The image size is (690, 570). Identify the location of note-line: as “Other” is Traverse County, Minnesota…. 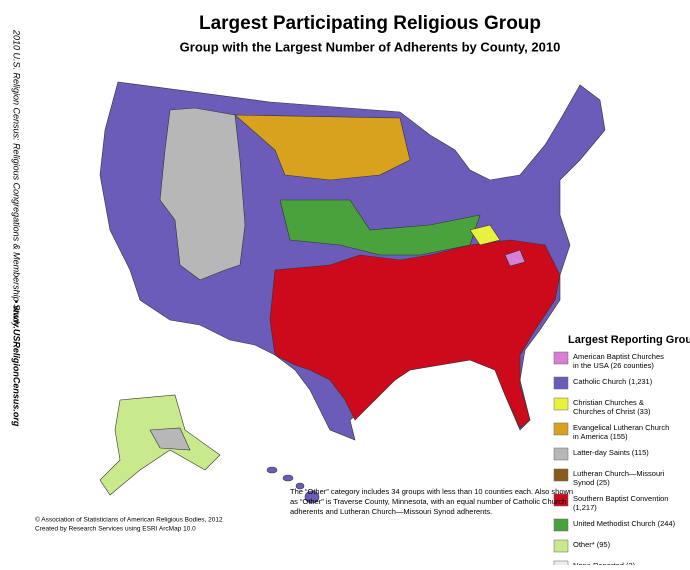
(428, 501).